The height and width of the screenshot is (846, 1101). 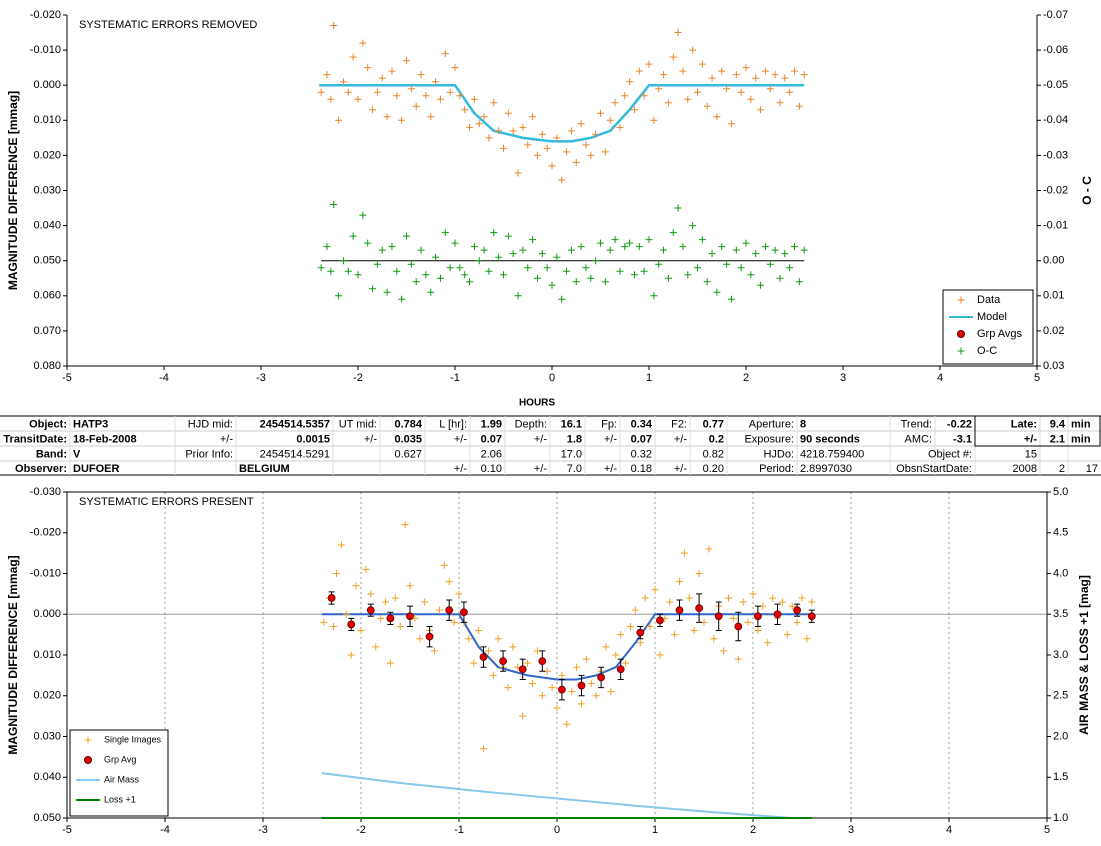 What do you see at coordinates (1053, 331) in the screenshot?
I see `y2-tick-label: 0.02` at bounding box center [1053, 331].